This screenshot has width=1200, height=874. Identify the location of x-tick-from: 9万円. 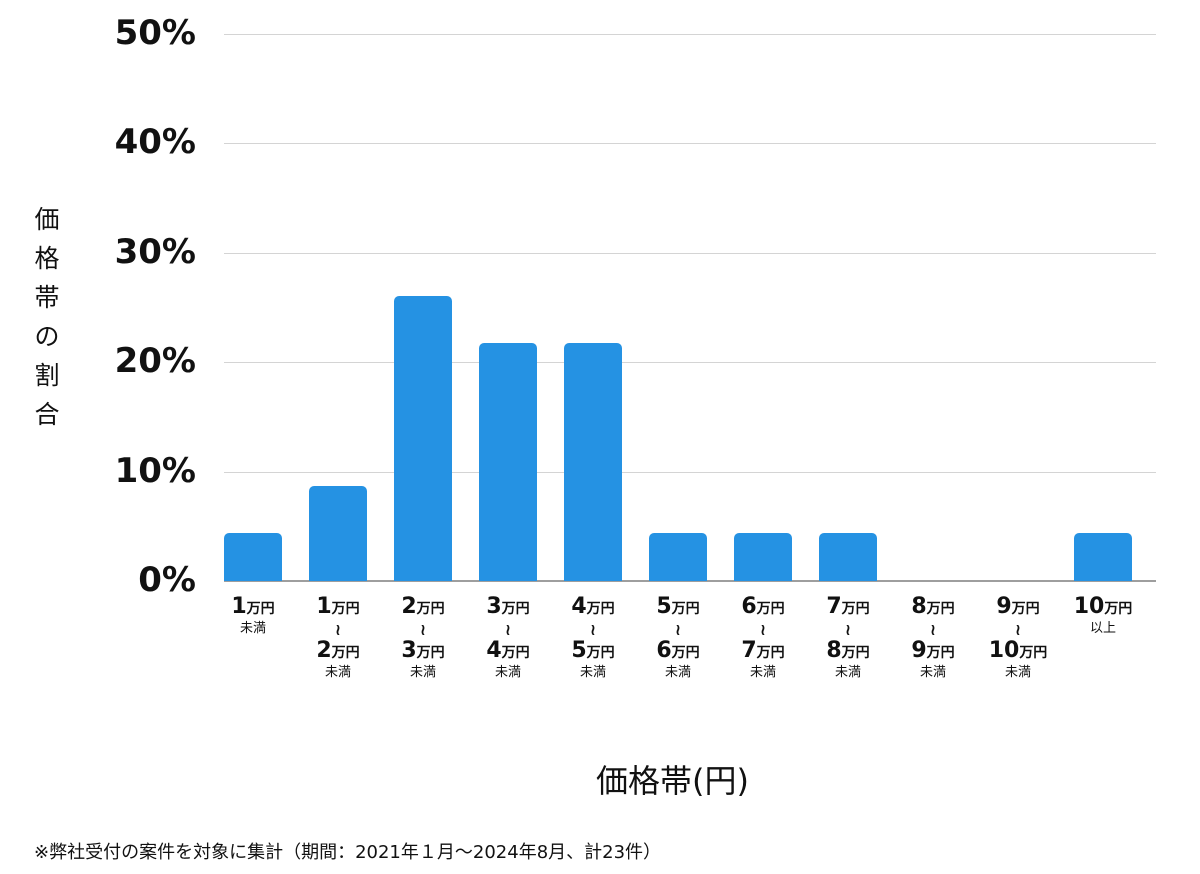
(1018, 606).